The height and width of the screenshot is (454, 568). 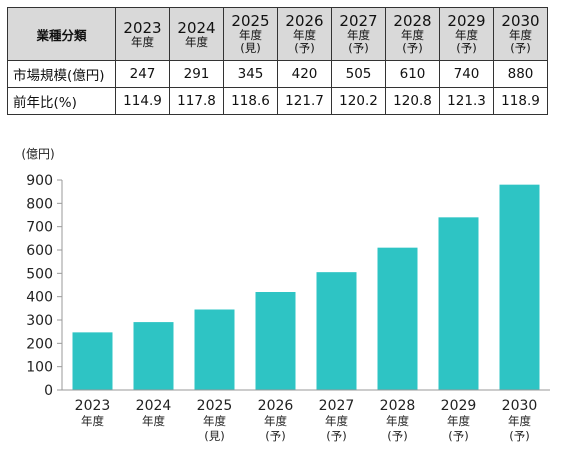 I want to click on x-tick-label-year: 2030, so click(x=520, y=406).